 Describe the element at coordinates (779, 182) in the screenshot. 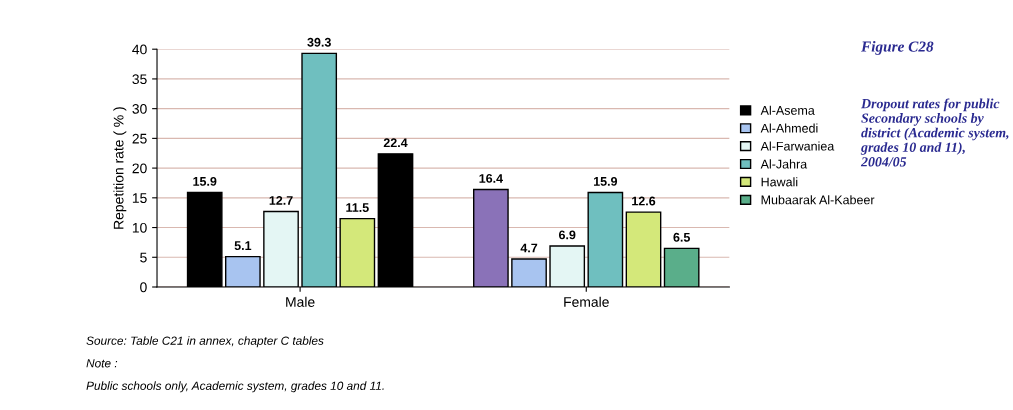

I see `legend-label: Hawali` at that location.